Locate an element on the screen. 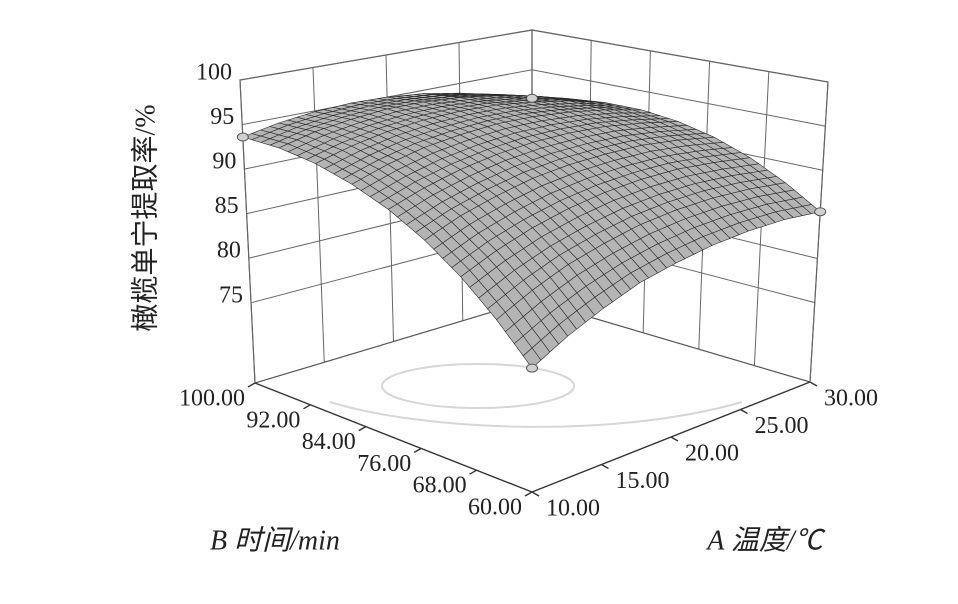 The image size is (958, 604). x-axis-title: A 温度/℃ is located at coordinates (765, 540).